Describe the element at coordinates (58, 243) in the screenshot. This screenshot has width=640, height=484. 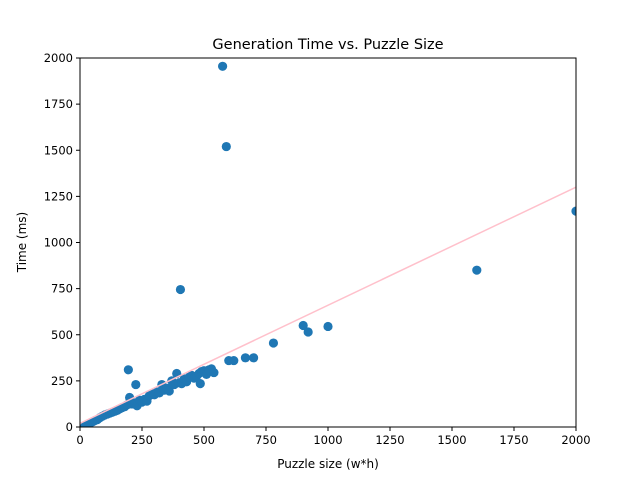
I see `y-tick-label: 1000` at that location.